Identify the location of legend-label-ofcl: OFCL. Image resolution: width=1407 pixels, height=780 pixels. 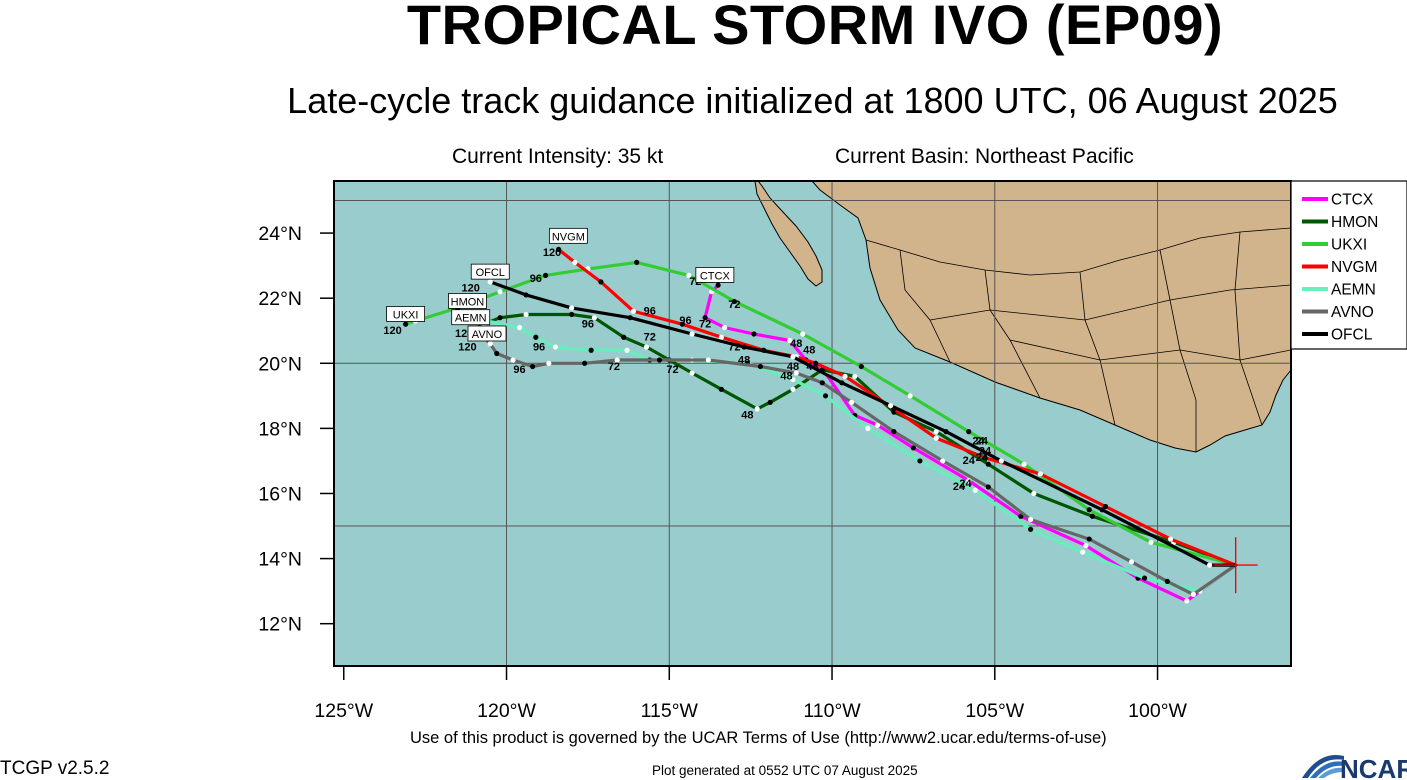
(1352, 335).